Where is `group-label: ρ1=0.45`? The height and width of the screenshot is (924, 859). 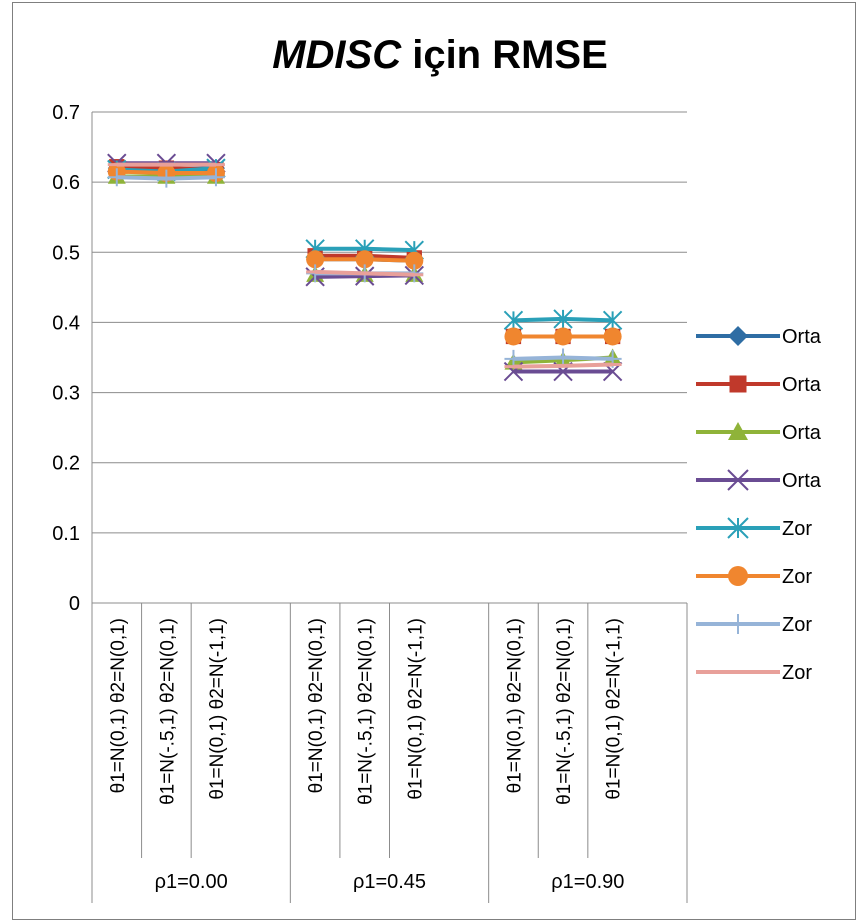 group-label: ρ1=0.45 is located at coordinates (389, 882).